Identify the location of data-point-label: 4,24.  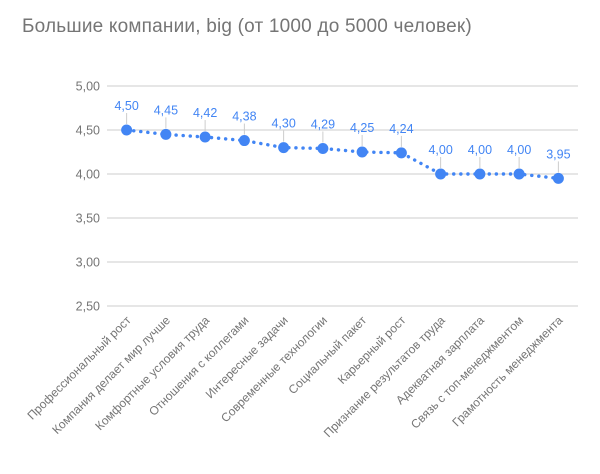
(401, 129).